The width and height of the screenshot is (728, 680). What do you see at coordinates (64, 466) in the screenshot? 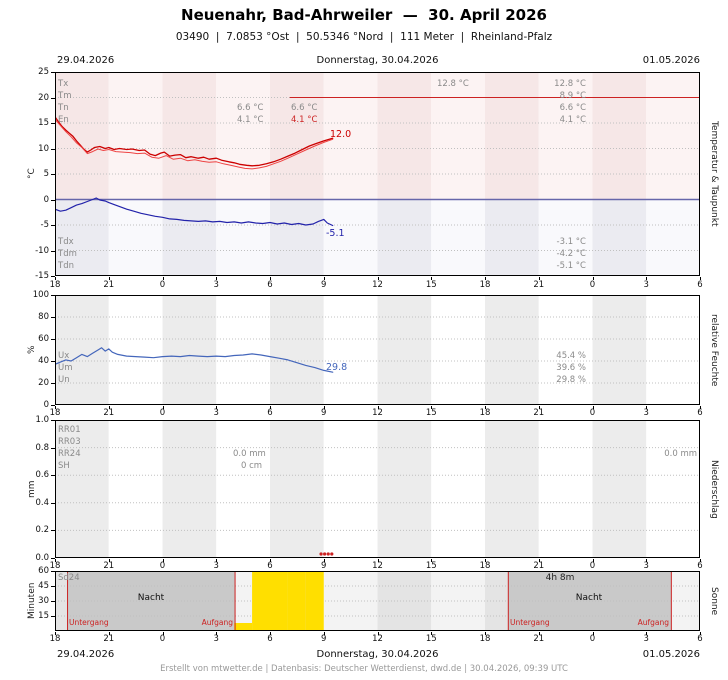
I see `sh-legend-label: SH` at bounding box center [64, 466].